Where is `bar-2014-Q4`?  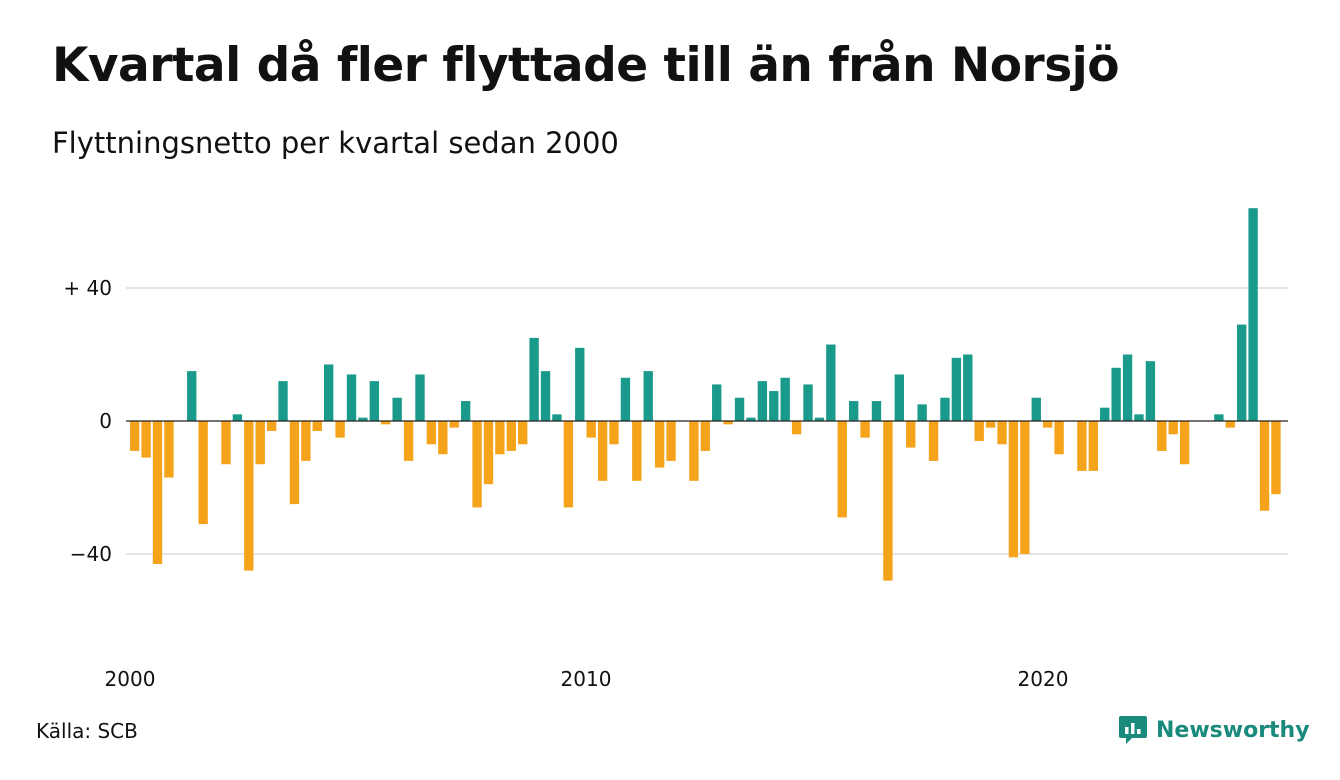
bar-2014-Q4 is located at coordinates (808, 403).